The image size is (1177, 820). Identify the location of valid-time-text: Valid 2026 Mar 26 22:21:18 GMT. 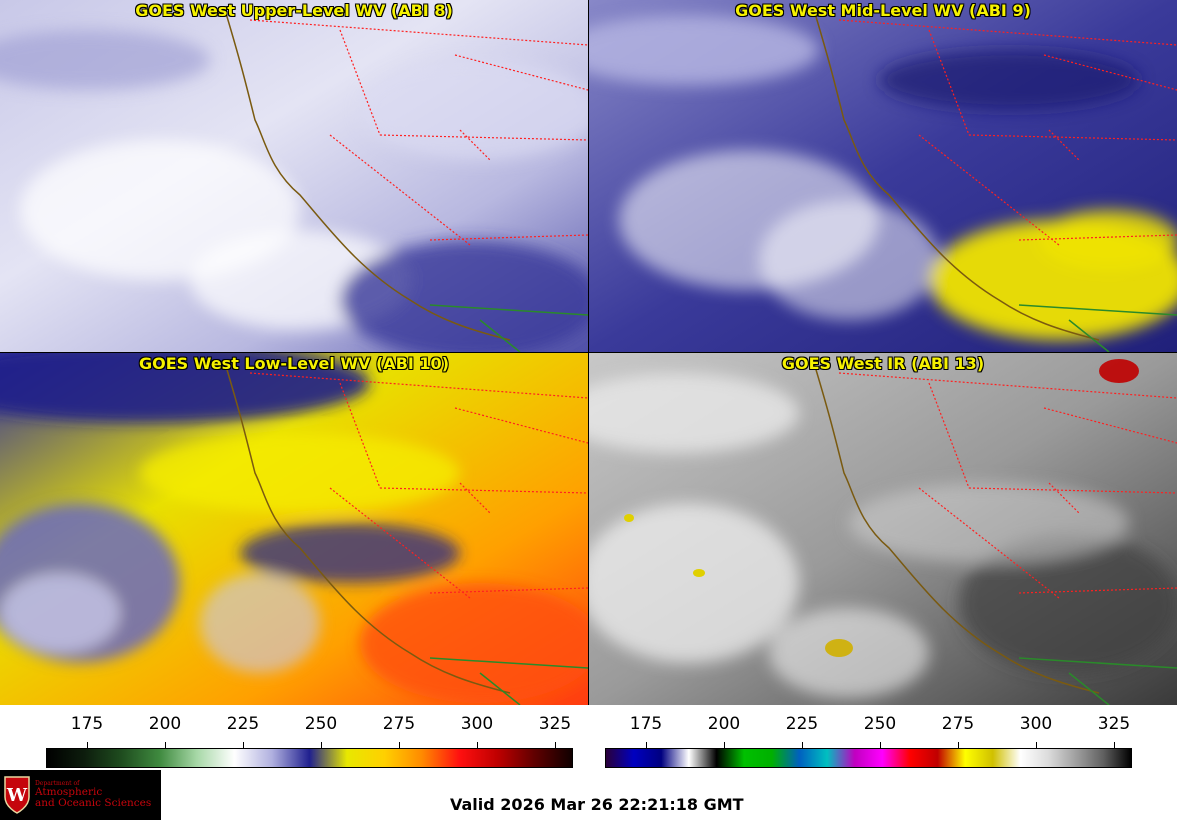
(597, 804).